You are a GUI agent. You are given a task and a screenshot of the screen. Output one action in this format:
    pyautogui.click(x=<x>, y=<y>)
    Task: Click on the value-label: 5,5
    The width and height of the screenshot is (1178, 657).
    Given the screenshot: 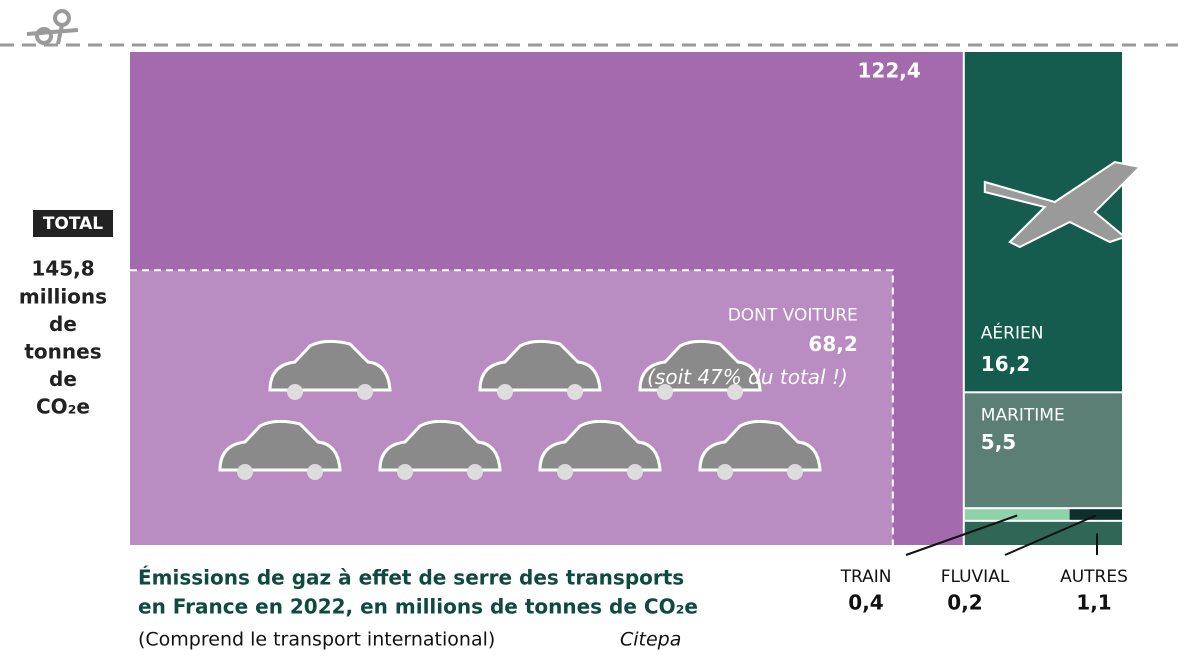 What is the action you would take?
    pyautogui.click(x=998, y=442)
    